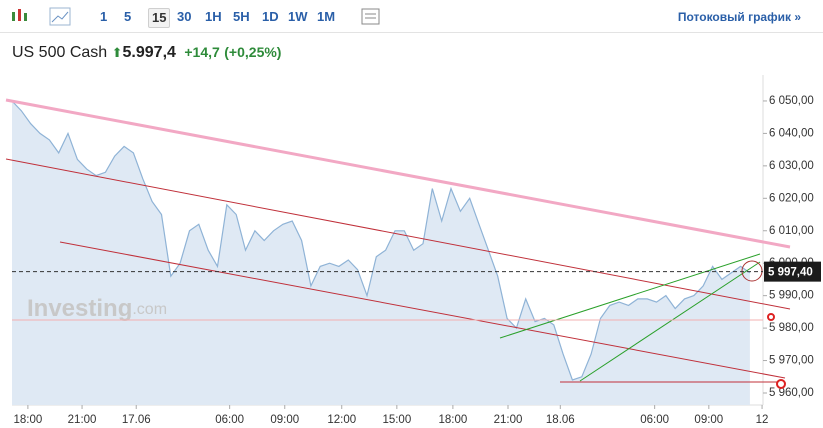 Image resolution: width=823 pixels, height=428 pixels. What do you see at coordinates (791, 101) in the screenshot?
I see `y-tick-label: 6 050,00` at bounding box center [791, 101].